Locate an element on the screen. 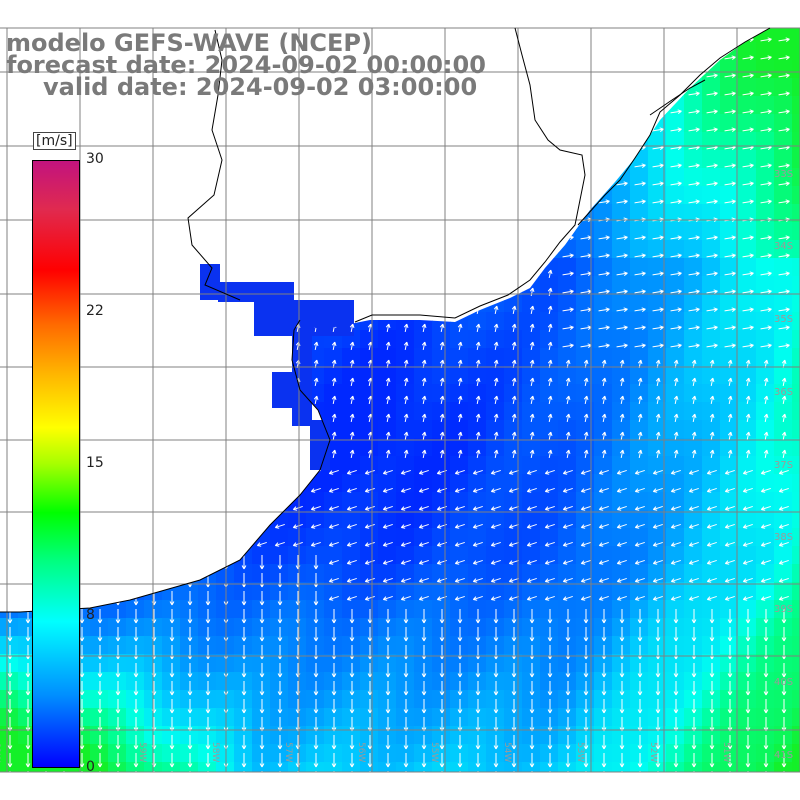  title-valid-date: valid date: 2024-09-02 03:00:00 is located at coordinates (260, 87).